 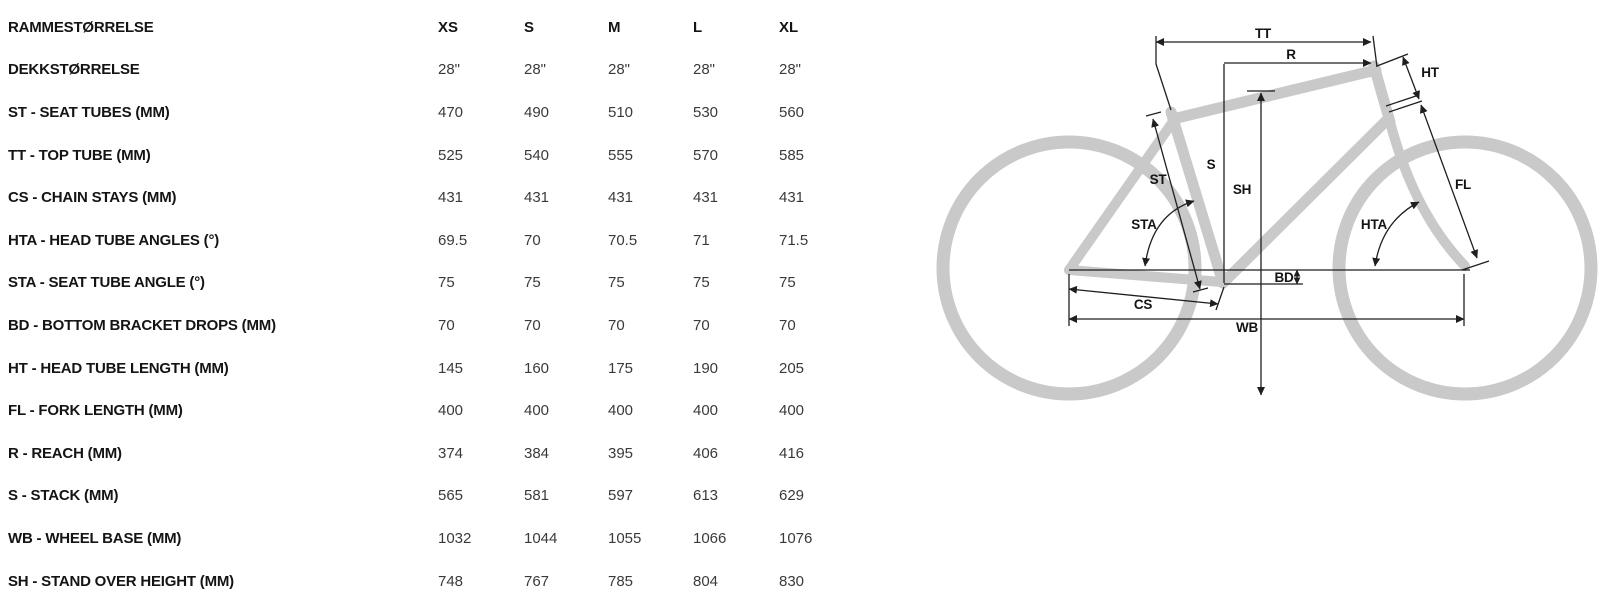 I want to click on cell-value: 785, so click(x=621, y=581).